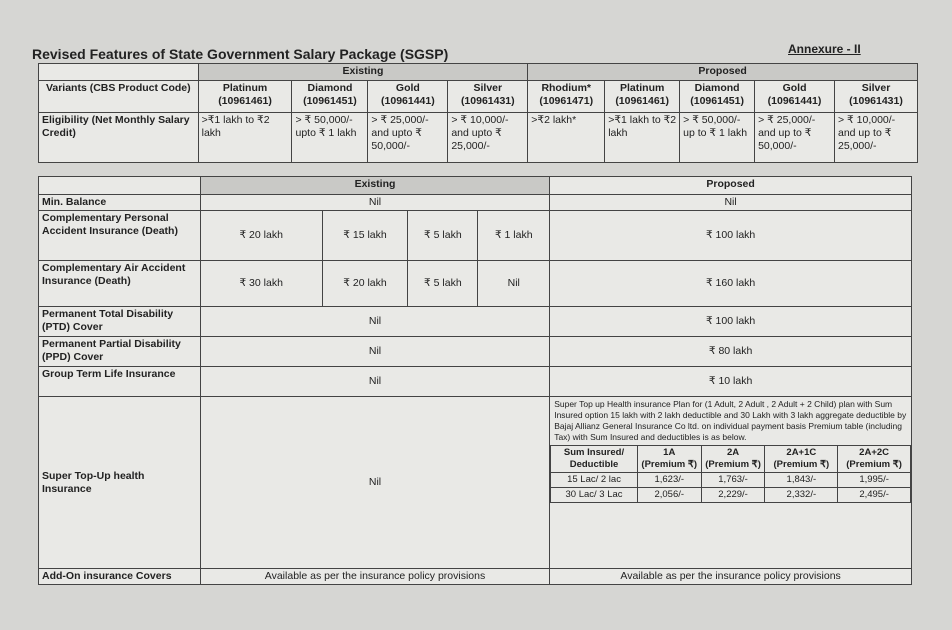  Describe the element at coordinates (330, 137) in the screenshot. I see `eligibility-value: > ₹ 50,000/- upto ₹ 1 lakh` at that location.